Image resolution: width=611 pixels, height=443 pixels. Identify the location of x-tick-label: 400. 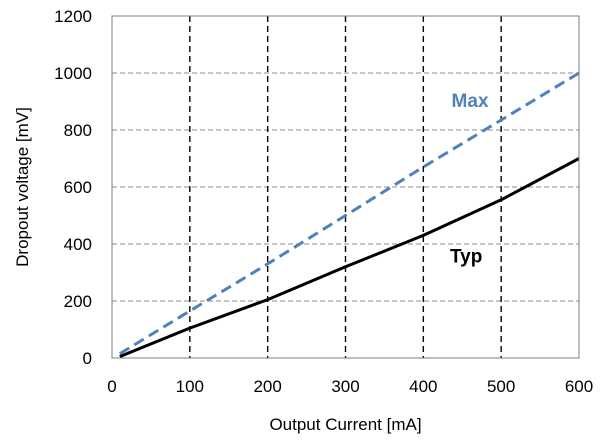
(423, 386).